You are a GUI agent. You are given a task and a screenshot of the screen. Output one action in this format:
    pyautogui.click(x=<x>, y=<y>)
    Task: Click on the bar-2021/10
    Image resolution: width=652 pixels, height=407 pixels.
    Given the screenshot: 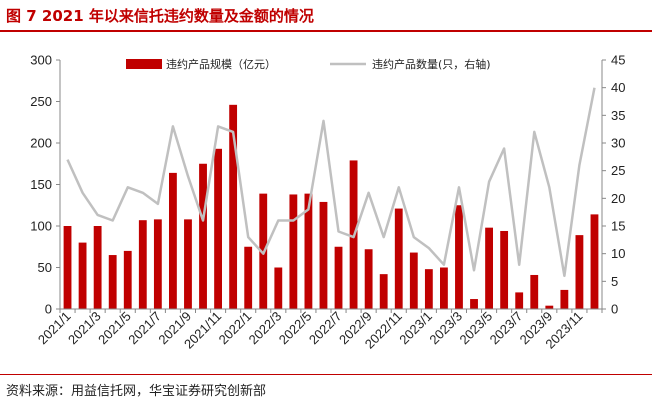 What is the action you would take?
    pyautogui.click(x=203, y=236)
    